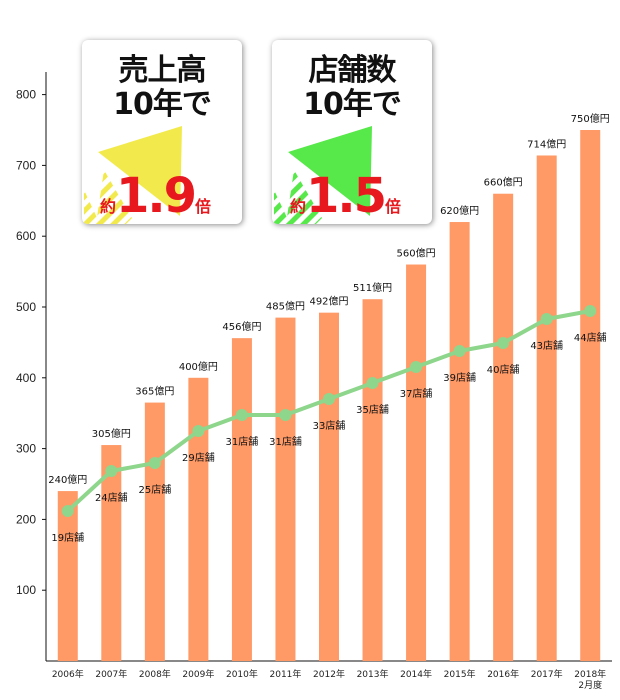 This screenshot has width=620, height=700. Describe the element at coordinates (547, 674) in the screenshot. I see `x-tick-label: 2017年` at that location.